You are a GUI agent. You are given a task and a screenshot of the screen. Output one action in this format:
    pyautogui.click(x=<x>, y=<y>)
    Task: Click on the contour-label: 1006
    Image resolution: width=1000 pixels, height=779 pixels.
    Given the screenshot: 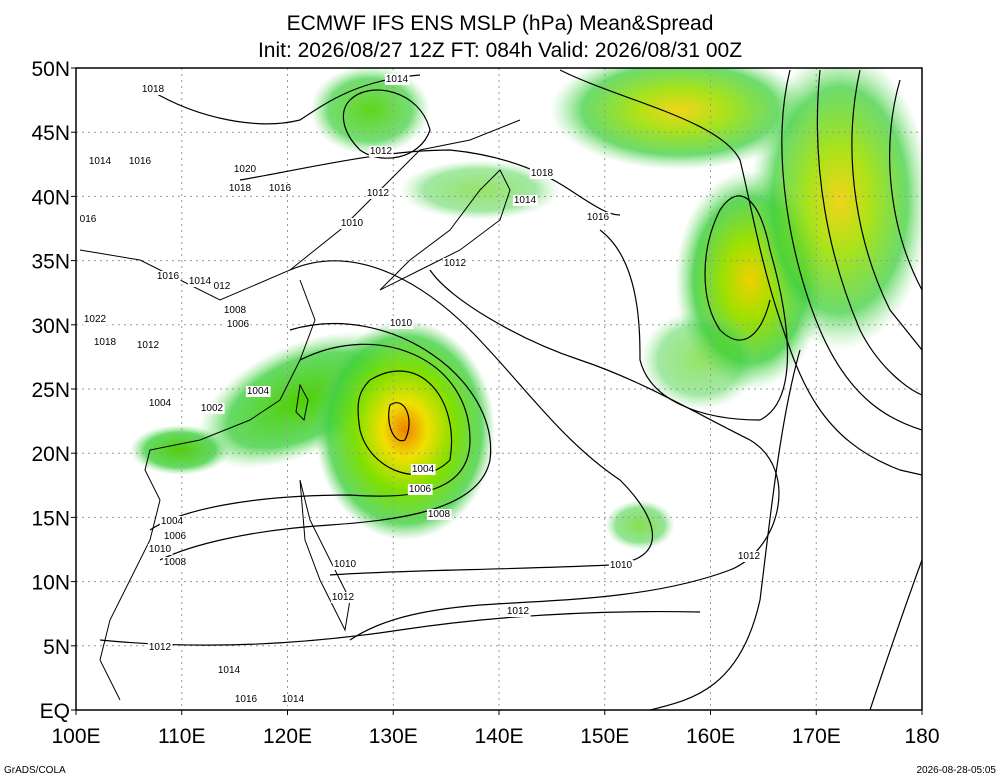 What is the action you would take?
    pyautogui.click(x=420, y=489)
    